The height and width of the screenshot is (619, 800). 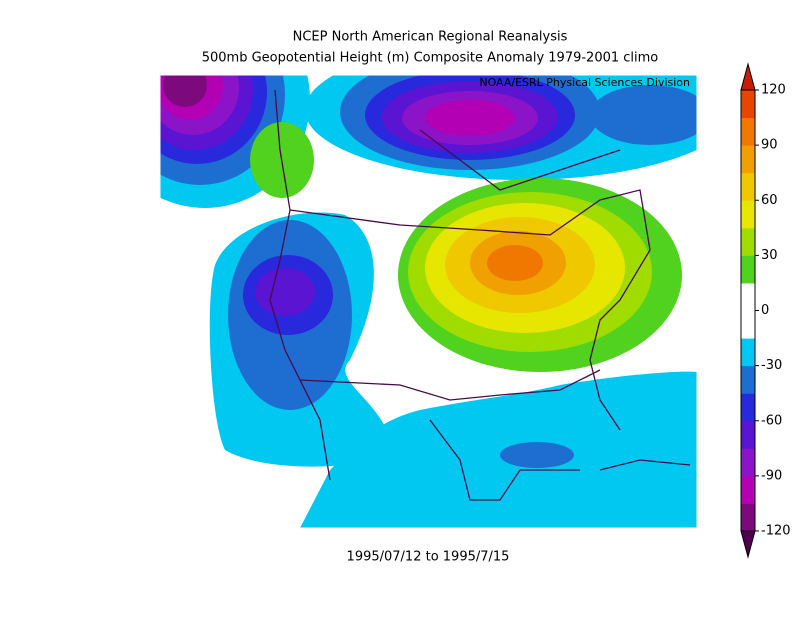 I want to click on colorbar-tick-label: 60, so click(x=769, y=200).